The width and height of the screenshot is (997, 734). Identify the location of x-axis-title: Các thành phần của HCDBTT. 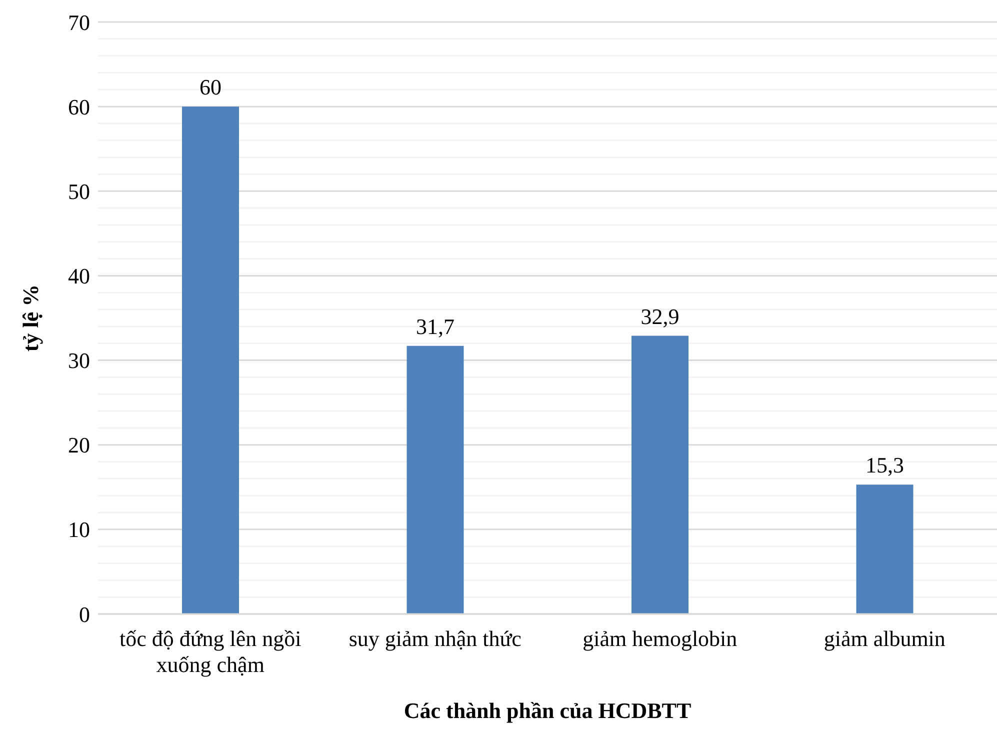
(548, 710).